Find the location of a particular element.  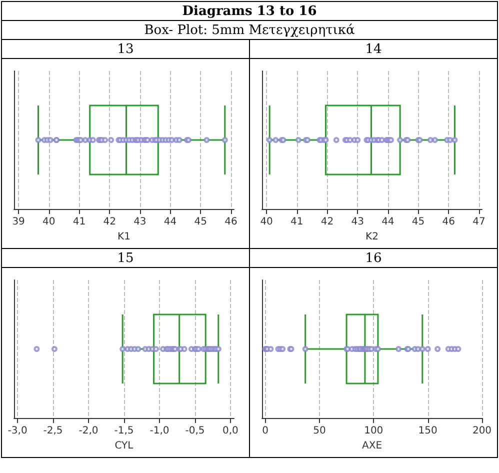

x-tick-label: -2,5 is located at coordinates (53, 431).